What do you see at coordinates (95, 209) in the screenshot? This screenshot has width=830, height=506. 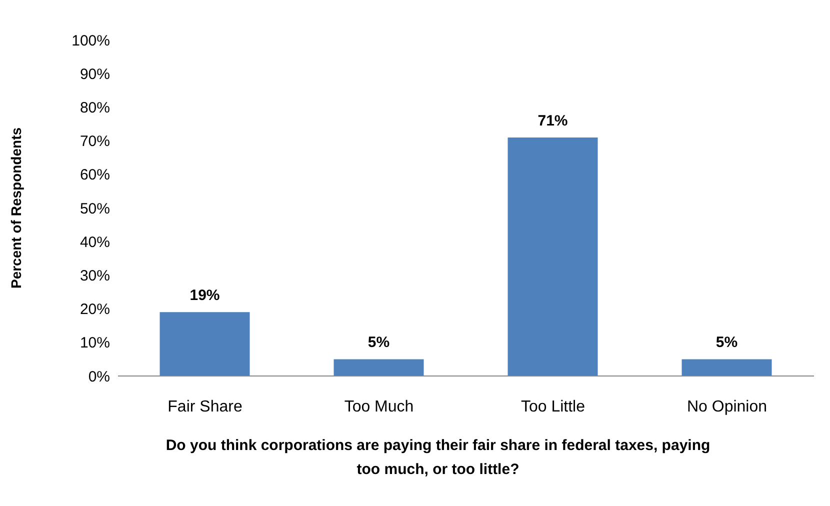 I see `y-tick-label: 50%` at bounding box center [95, 209].